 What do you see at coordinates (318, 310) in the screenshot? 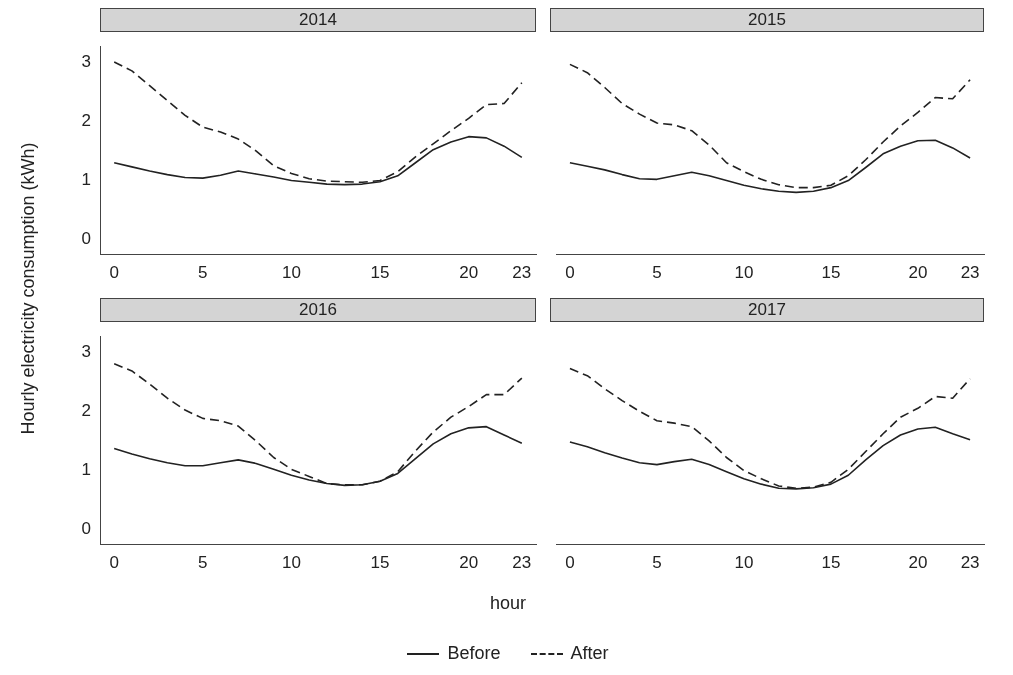
I see `chart-title: 2016` at bounding box center [318, 310].